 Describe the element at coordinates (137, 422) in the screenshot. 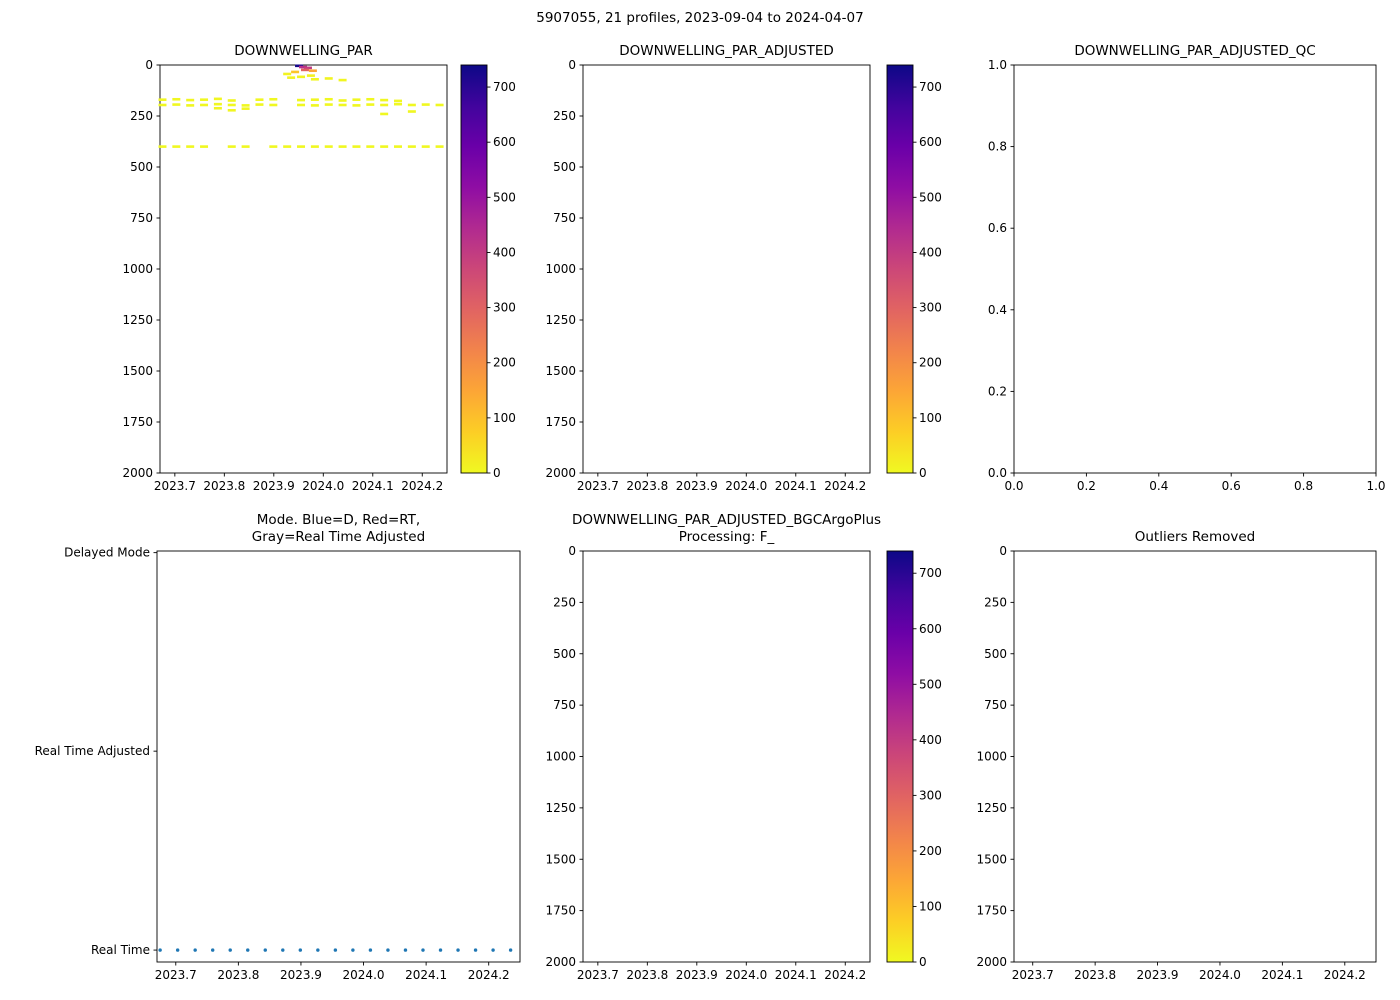

I see `y-tick-label: 1750` at that location.